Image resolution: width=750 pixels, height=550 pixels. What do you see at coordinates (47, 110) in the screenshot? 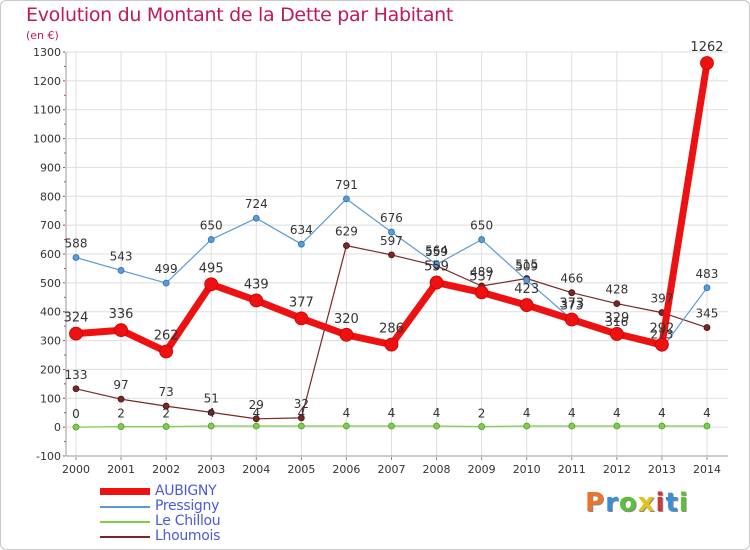
I see `y-tick-label: 1100` at bounding box center [47, 110].